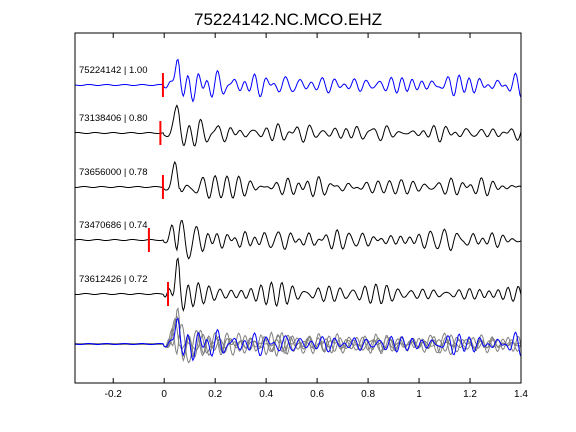 Image resolution: width=576 pixels, height=432 pixels. I want to click on x-tick-label-3: 0.4, so click(266, 394).